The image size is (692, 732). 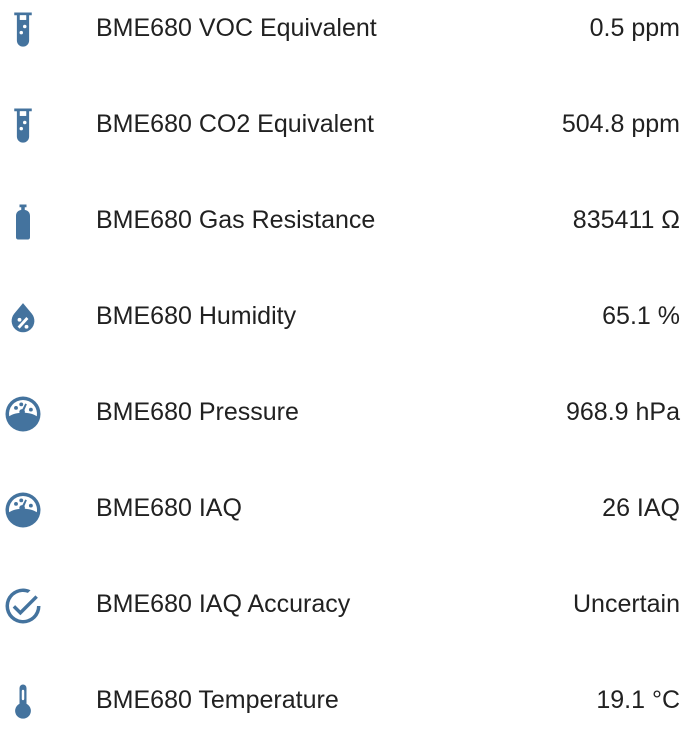 What do you see at coordinates (236, 220) in the screenshot?
I see `entity-name: BME680 Gas Resistance` at bounding box center [236, 220].